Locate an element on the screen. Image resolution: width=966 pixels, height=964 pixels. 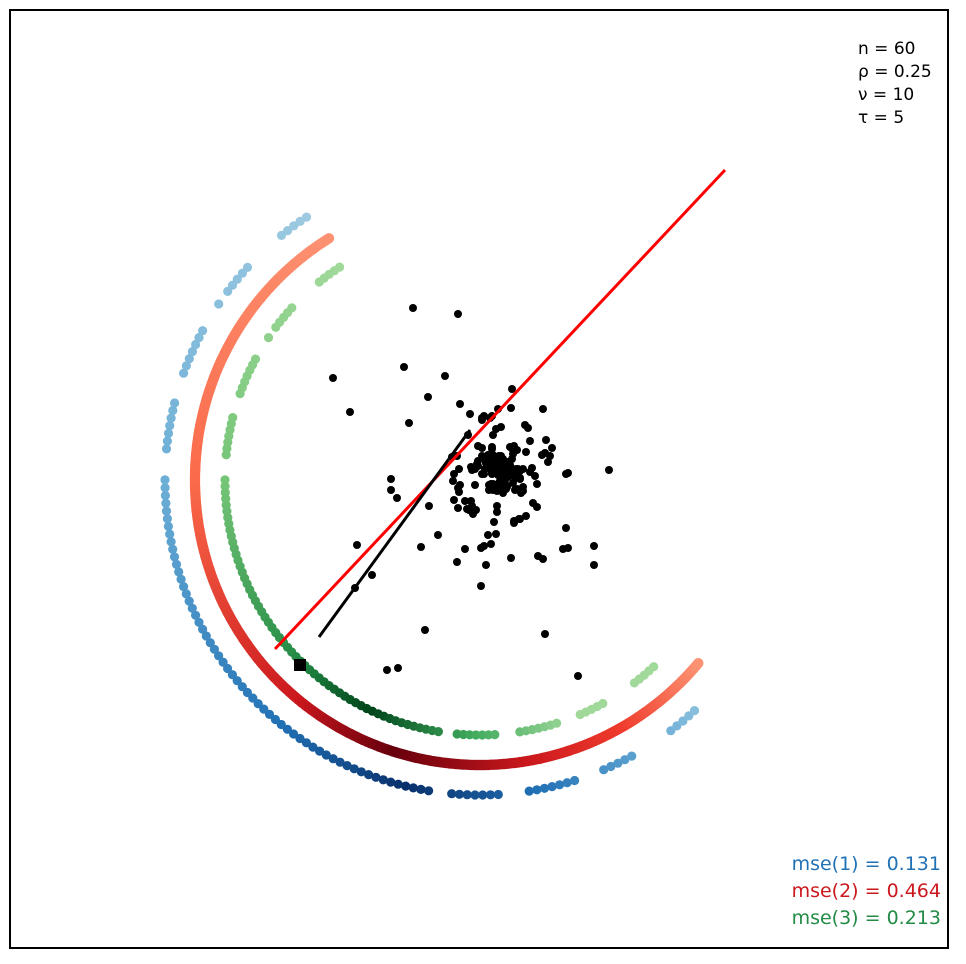
mse-3-label: mse(3) = 0.213 is located at coordinates (866, 918).